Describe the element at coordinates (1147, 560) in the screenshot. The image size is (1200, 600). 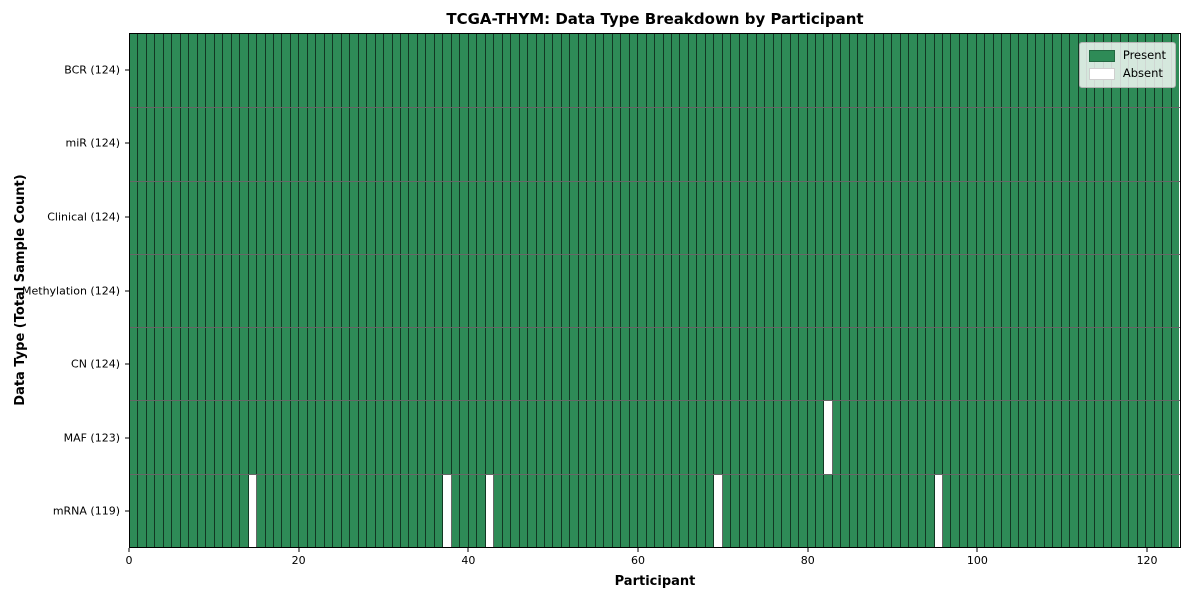
I see `x-tick-label: 120` at that location.